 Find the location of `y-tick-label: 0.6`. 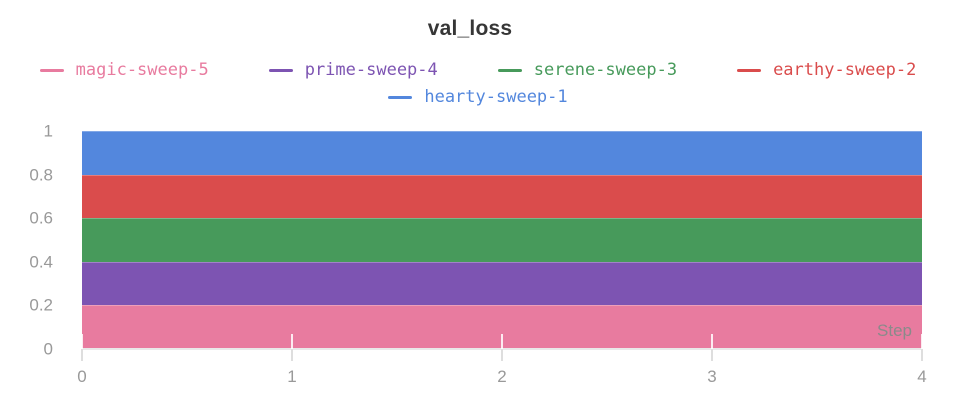

y-tick-label: 0.6 is located at coordinates (41, 218).